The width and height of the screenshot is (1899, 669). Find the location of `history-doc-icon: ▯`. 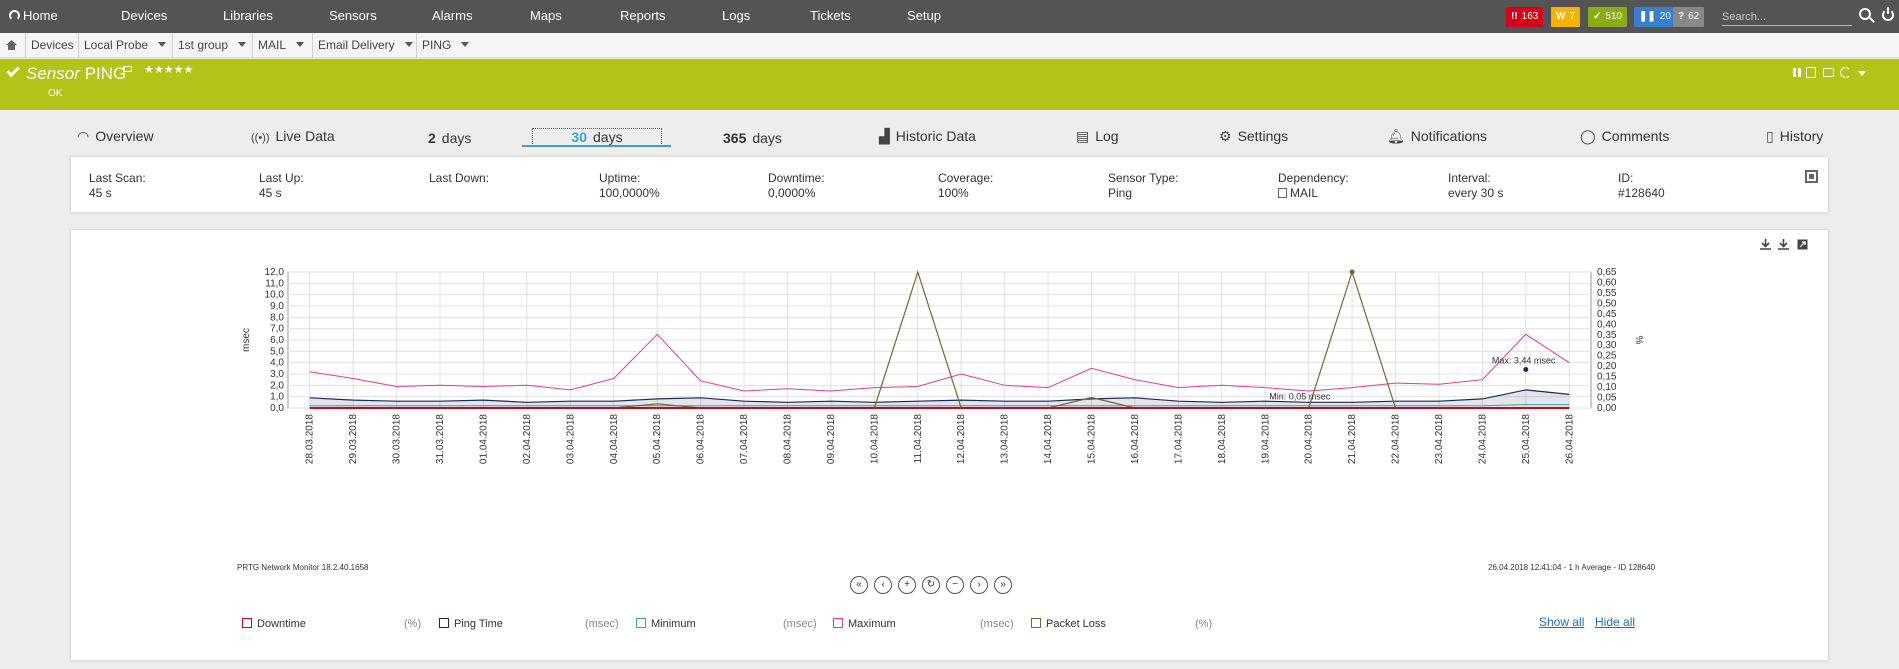

history-doc-icon: ▯ is located at coordinates (1770, 136).